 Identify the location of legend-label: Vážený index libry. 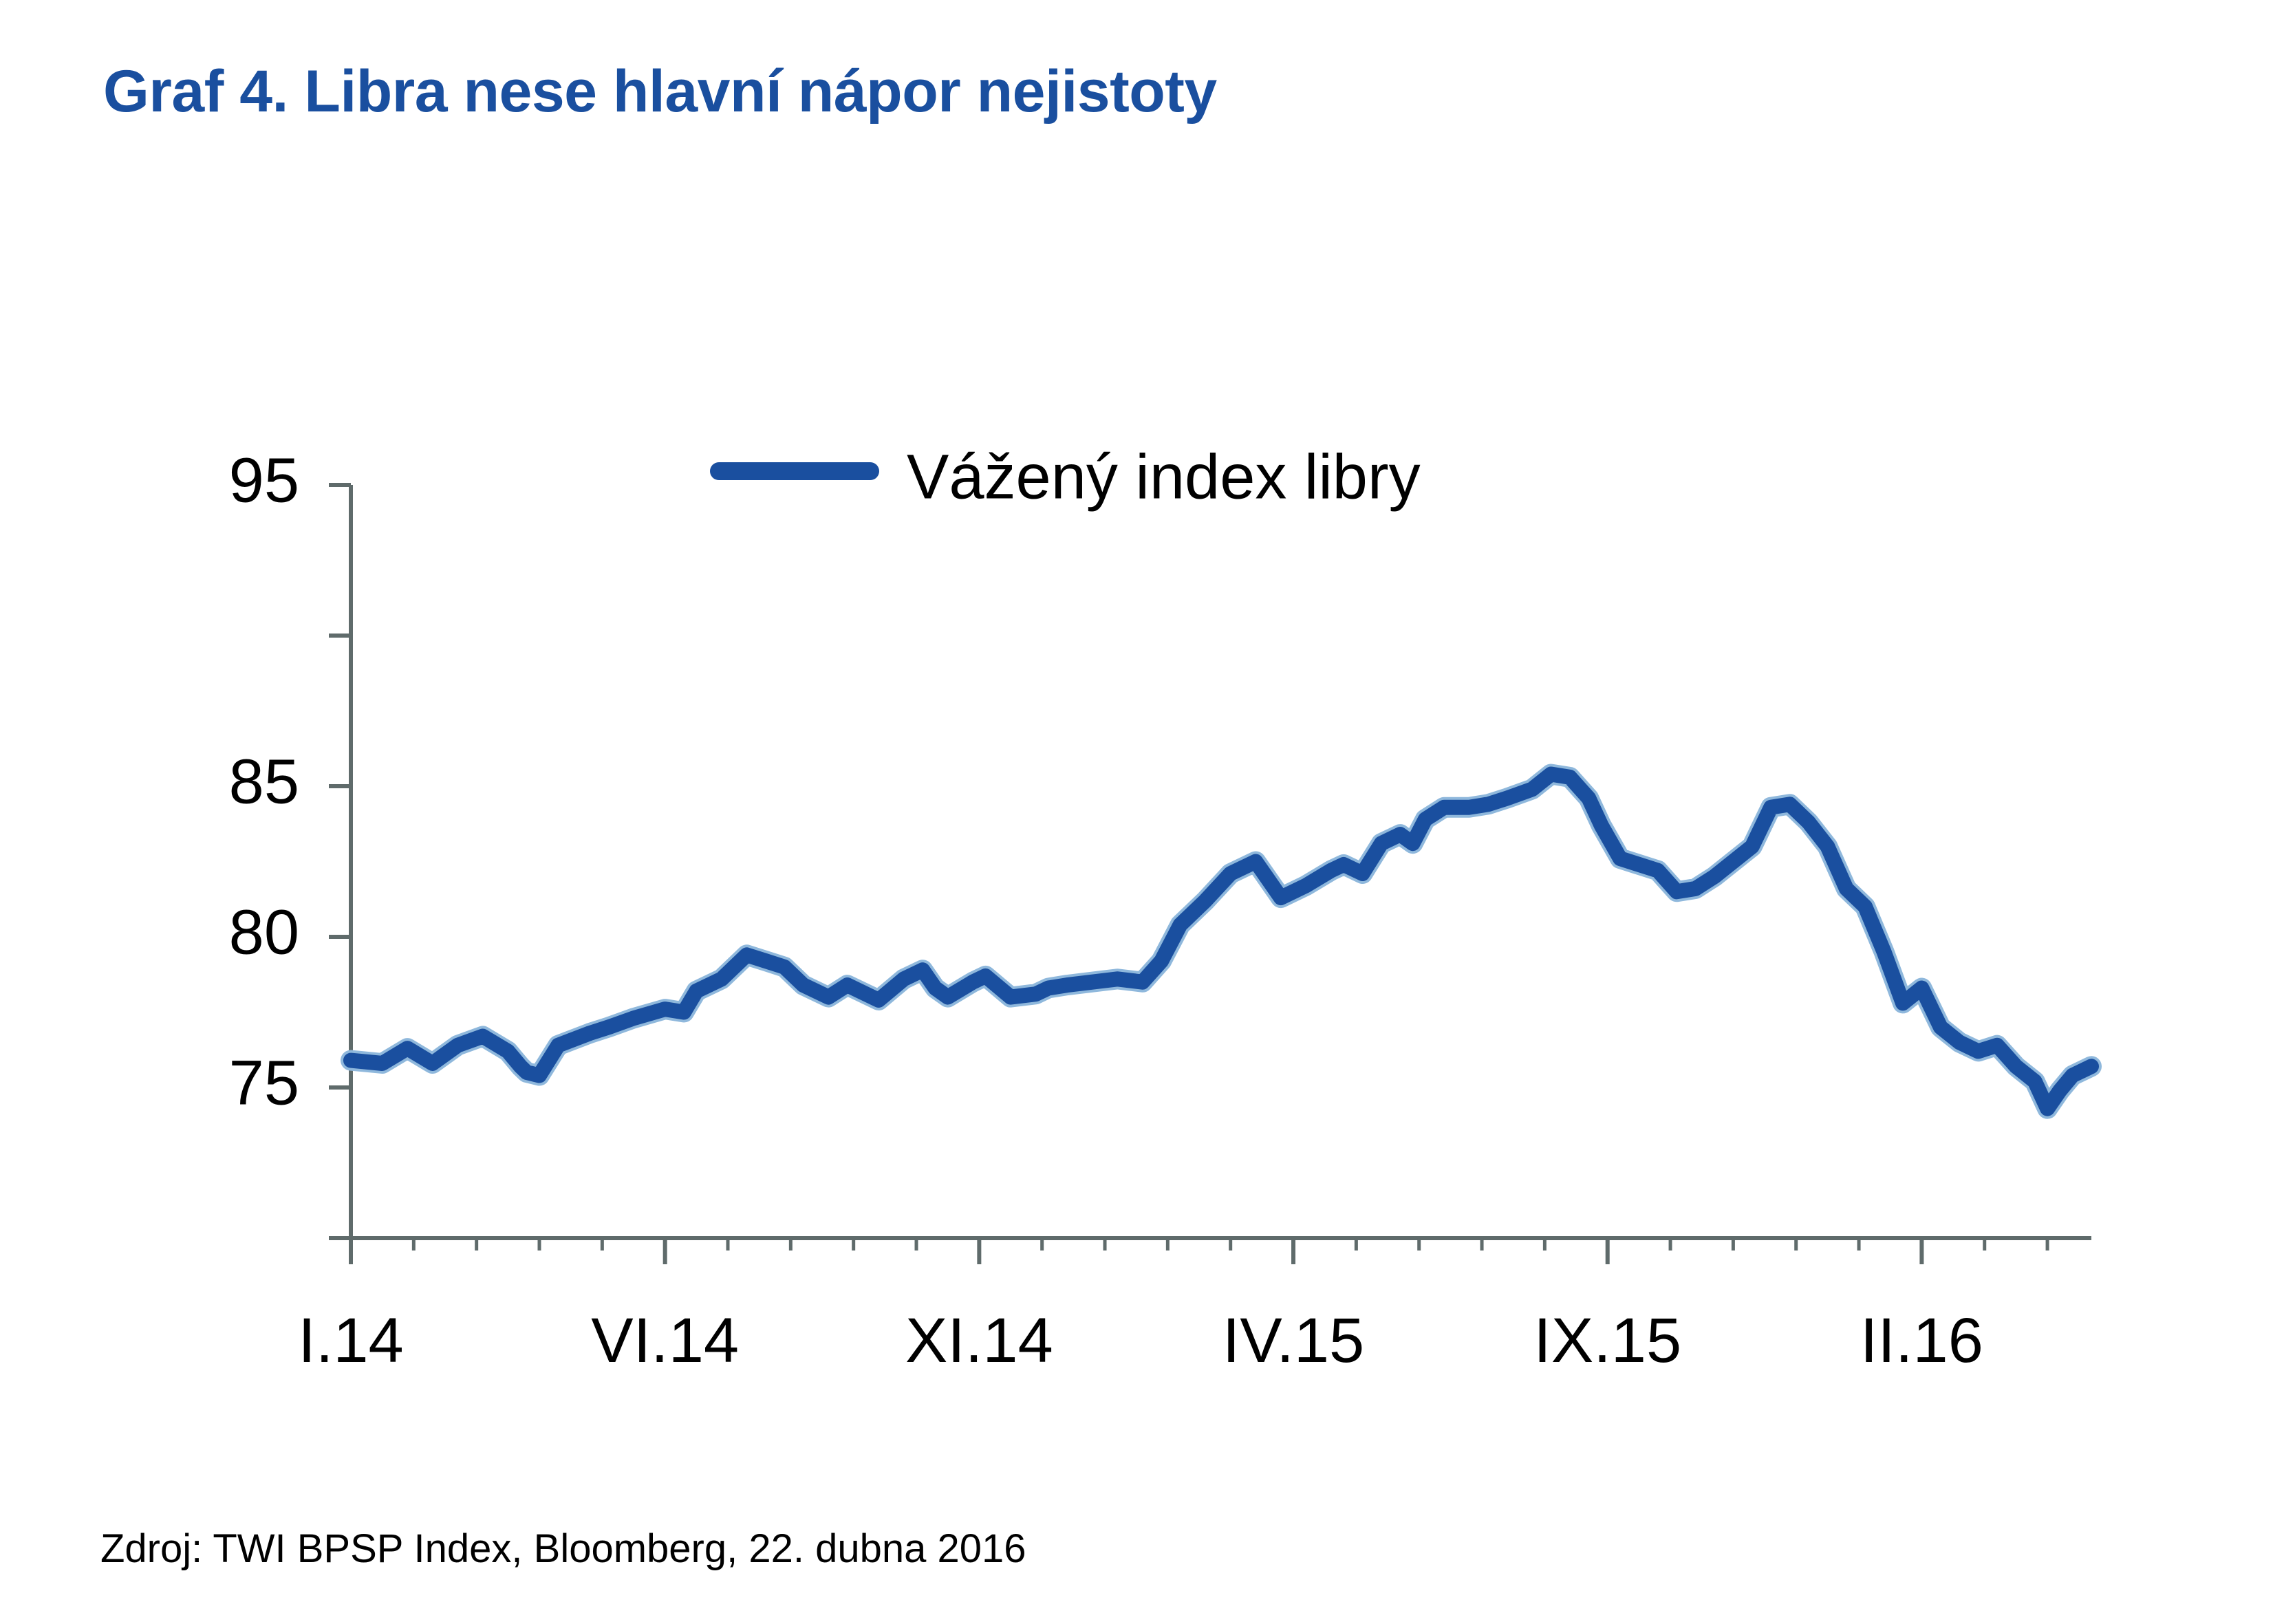
(1164, 477).